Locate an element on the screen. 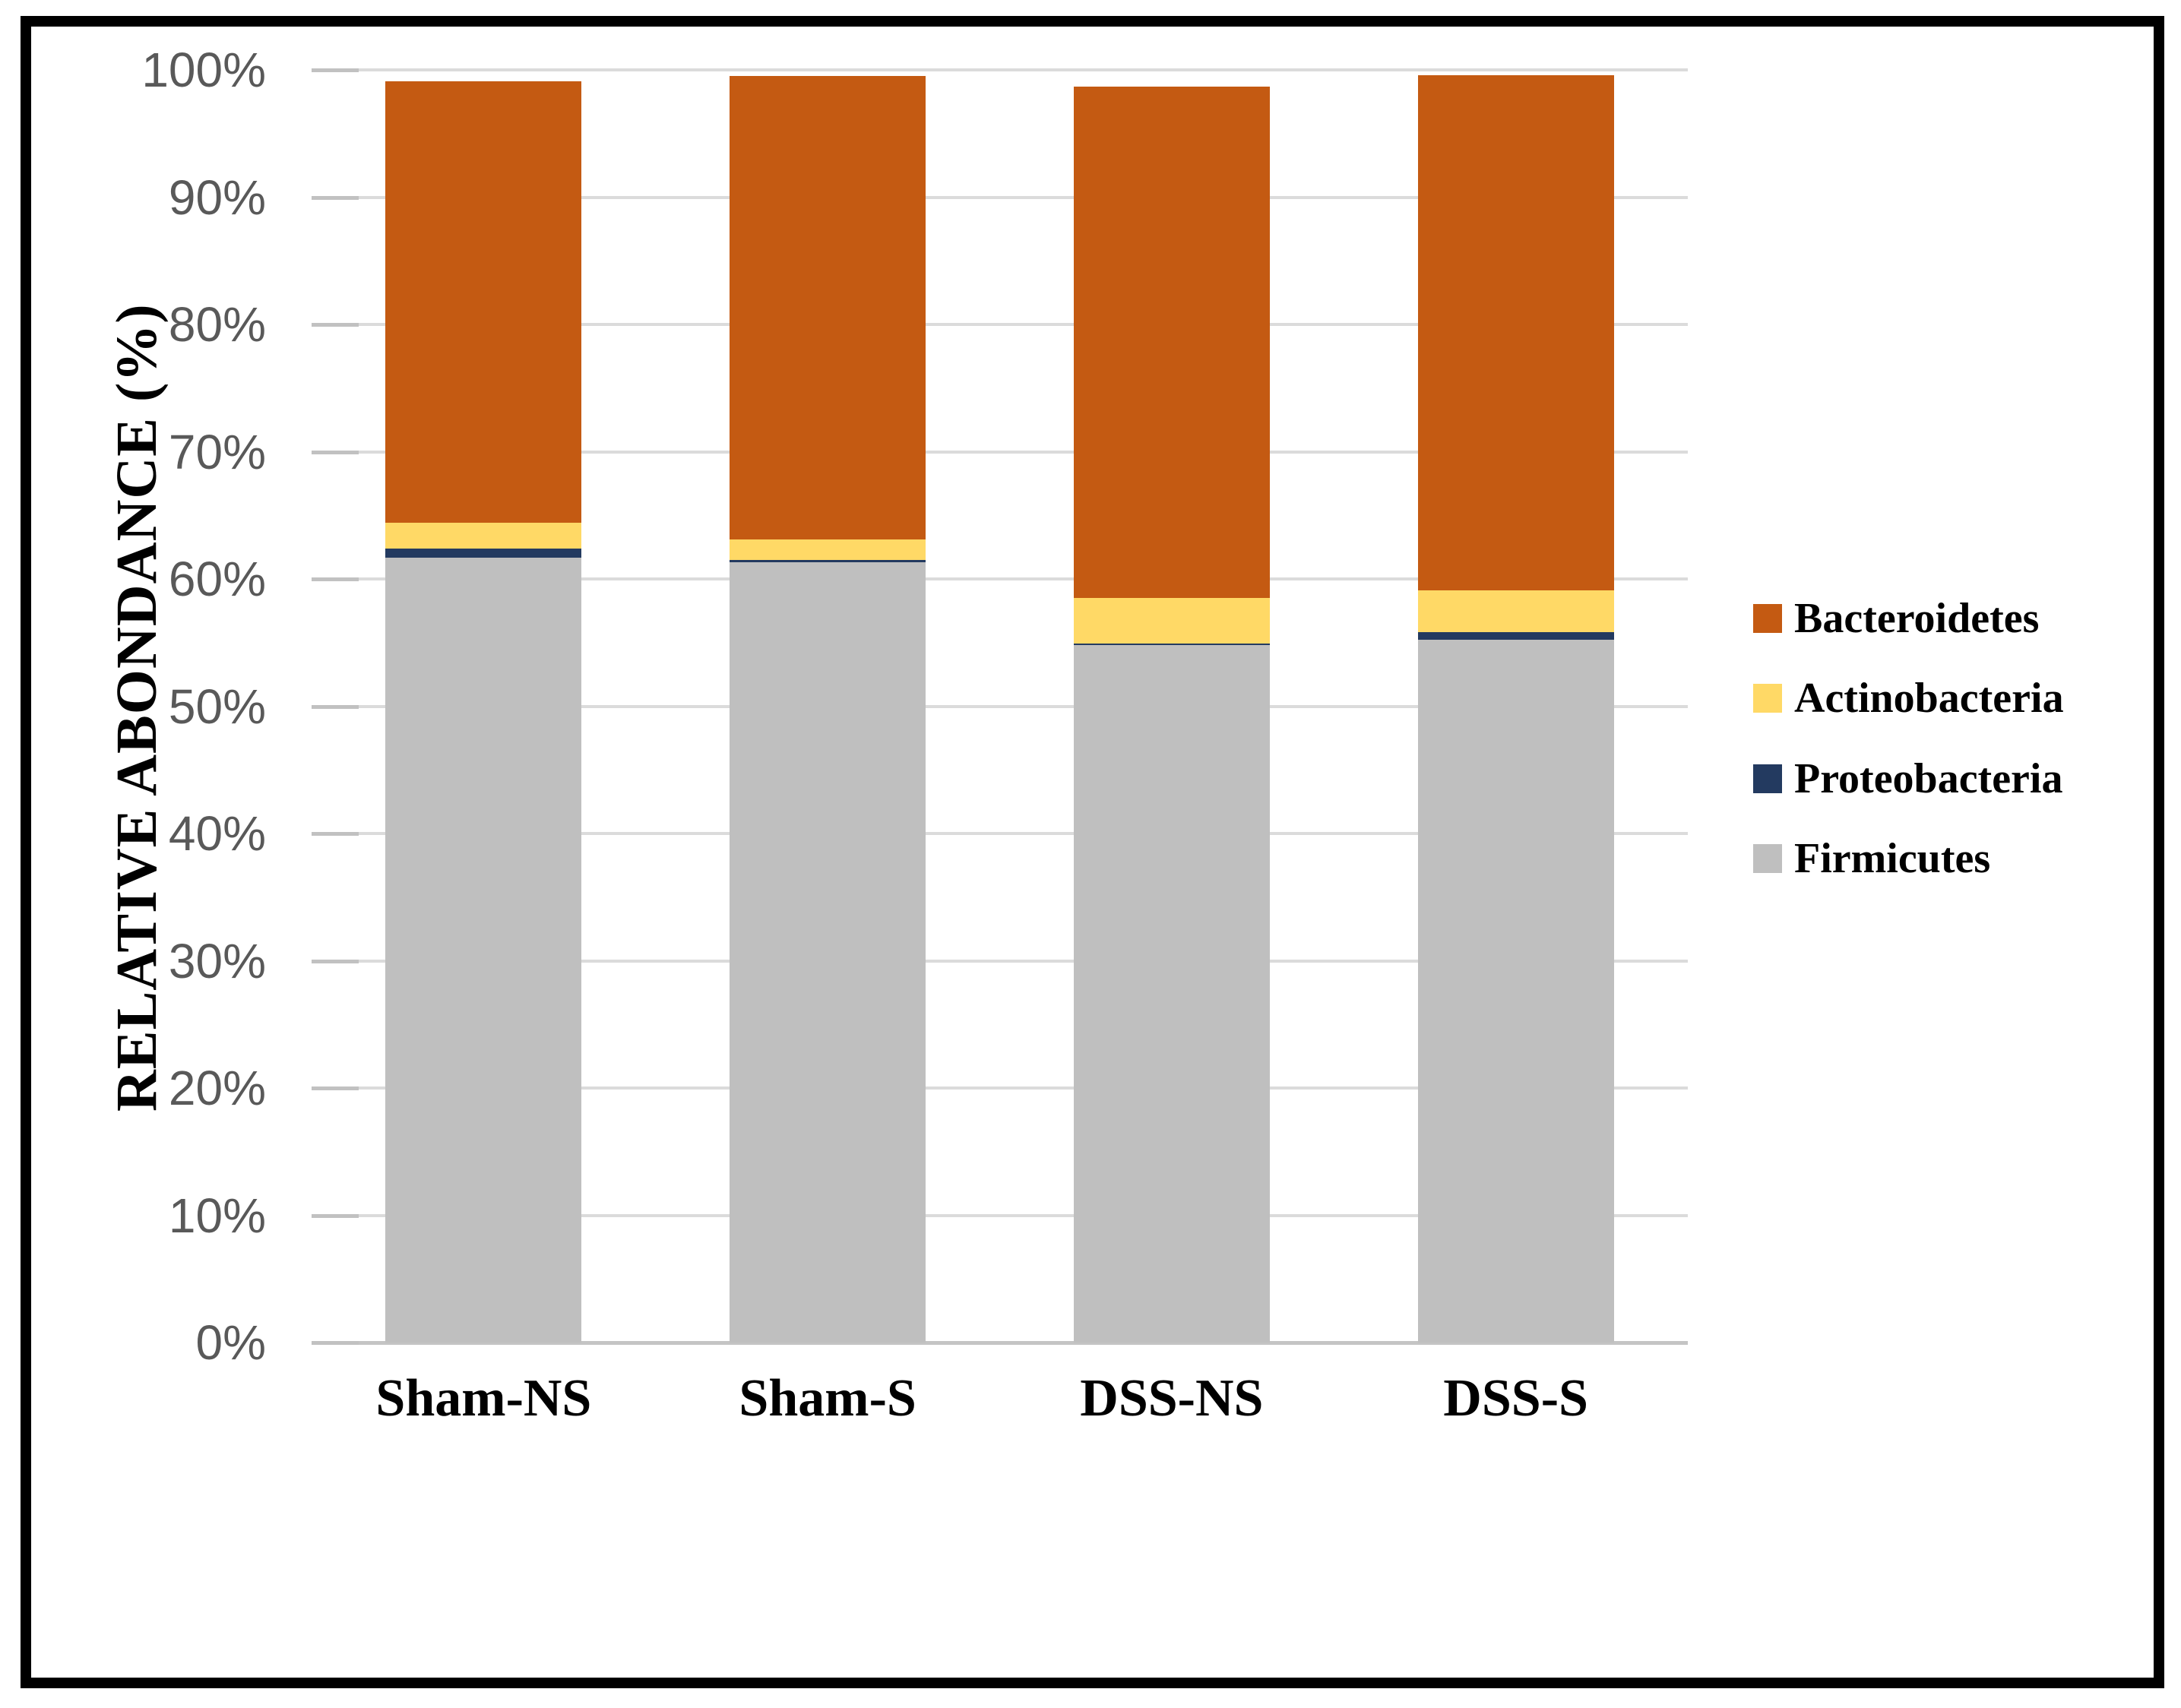 The image size is (2181, 1708). legend-label: Actinobacteria is located at coordinates (1929, 698).